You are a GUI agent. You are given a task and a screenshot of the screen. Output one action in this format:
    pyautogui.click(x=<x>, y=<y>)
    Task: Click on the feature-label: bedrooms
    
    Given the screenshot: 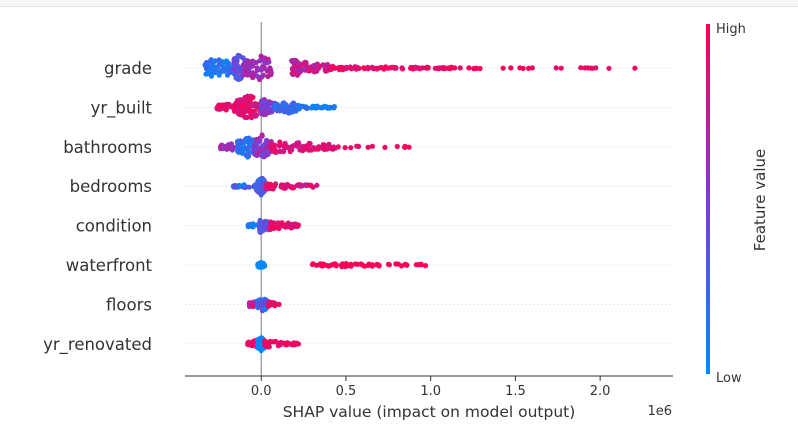 What is the action you would take?
    pyautogui.click(x=111, y=186)
    